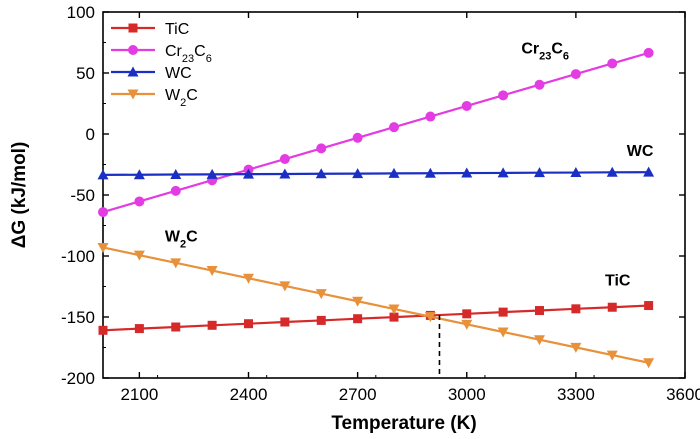 The height and width of the screenshot is (439, 700). What do you see at coordinates (249, 394) in the screenshot?
I see `x-tick-label: 2400` at bounding box center [249, 394].